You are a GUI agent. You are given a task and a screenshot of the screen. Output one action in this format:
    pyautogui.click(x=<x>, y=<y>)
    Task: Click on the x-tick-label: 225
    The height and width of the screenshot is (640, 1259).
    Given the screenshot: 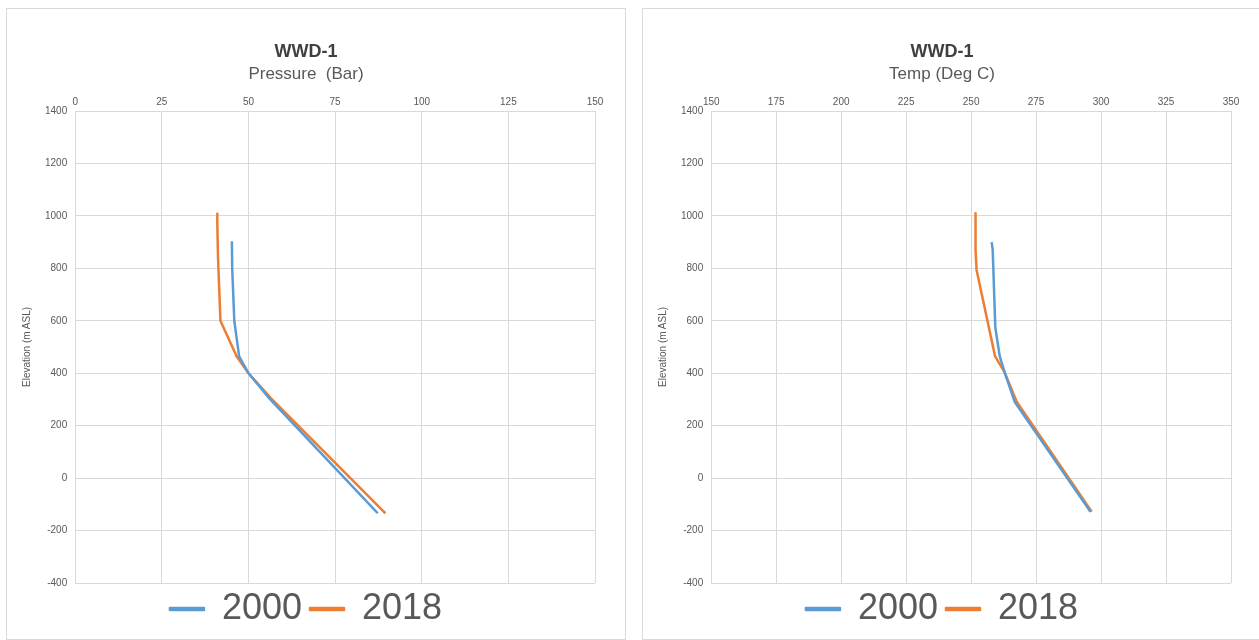 What is the action you would take?
    pyautogui.click(x=906, y=101)
    